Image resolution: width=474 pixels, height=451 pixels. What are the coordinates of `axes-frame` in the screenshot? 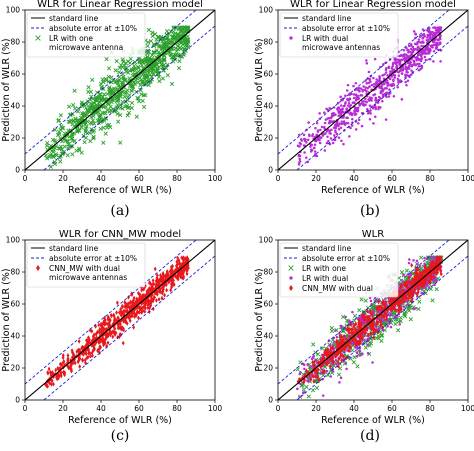 It's located at (373, 90).